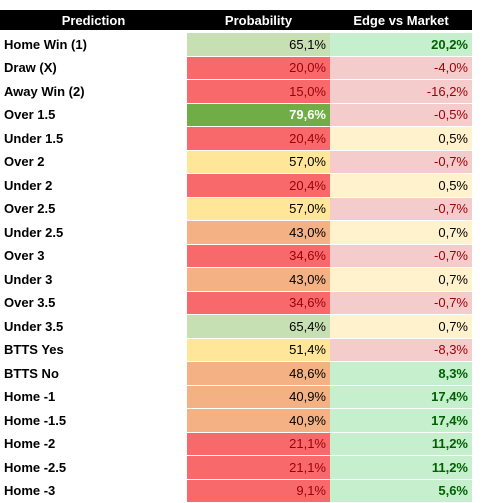 The width and height of the screenshot is (488, 503). I want to click on header-cell: Probability, so click(258, 20).